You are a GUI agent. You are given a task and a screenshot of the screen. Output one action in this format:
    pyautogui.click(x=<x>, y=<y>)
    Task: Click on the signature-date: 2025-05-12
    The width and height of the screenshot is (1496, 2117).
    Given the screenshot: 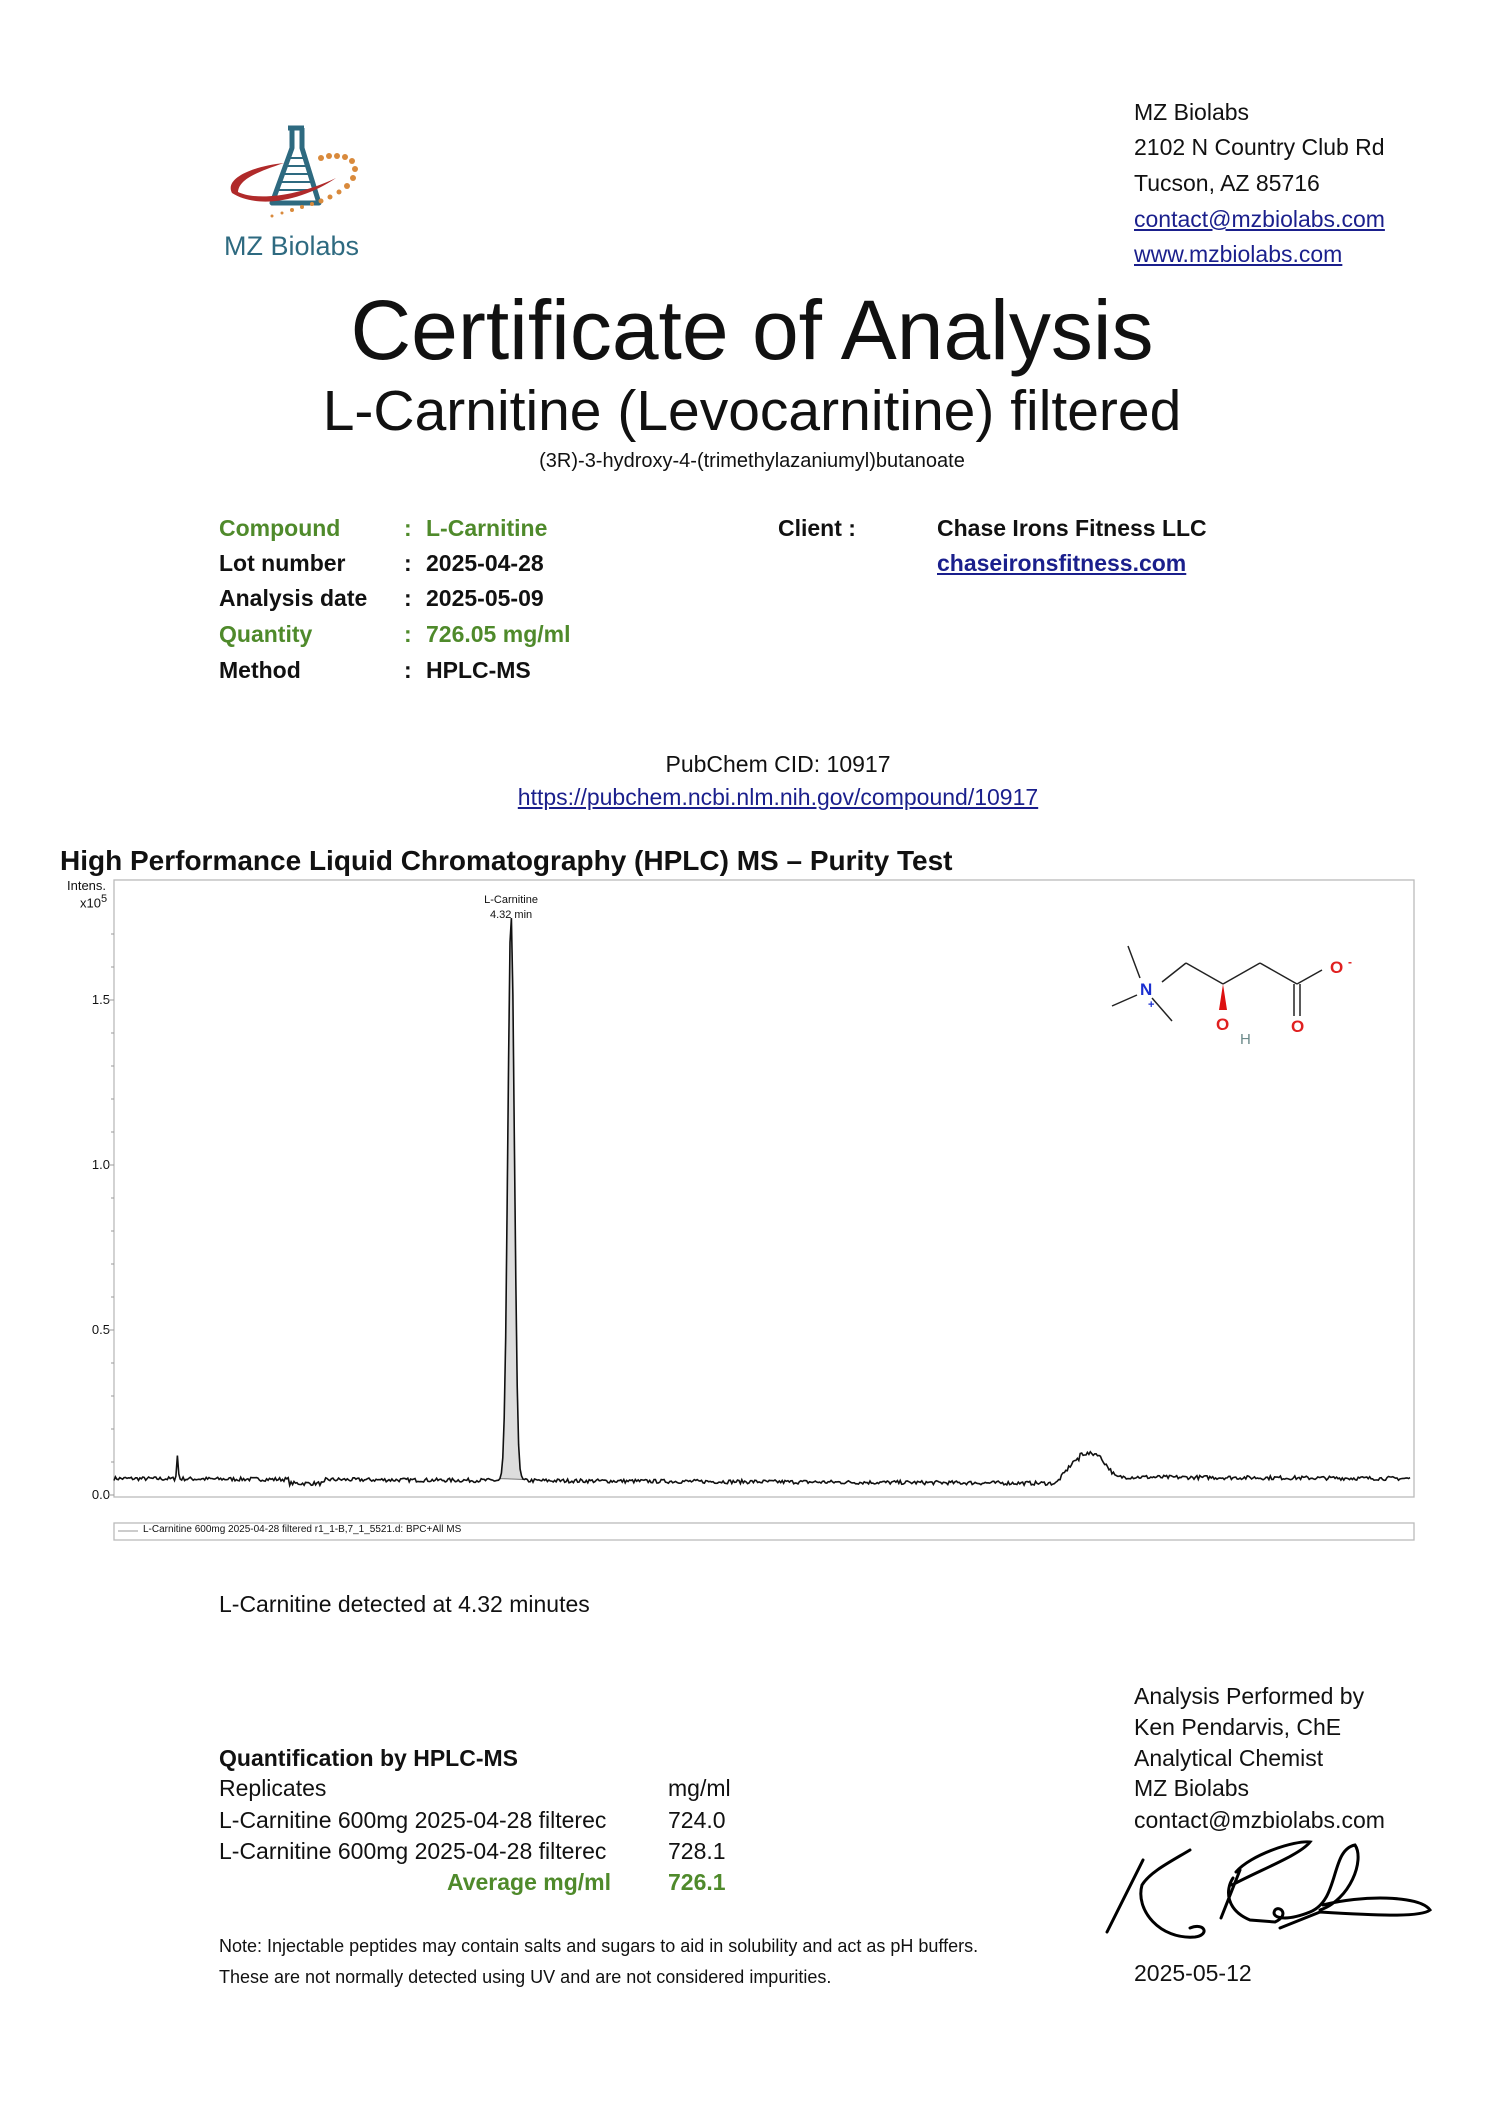 What is the action you would take?
    pyautogui.click(x=1193, y=1973)
    